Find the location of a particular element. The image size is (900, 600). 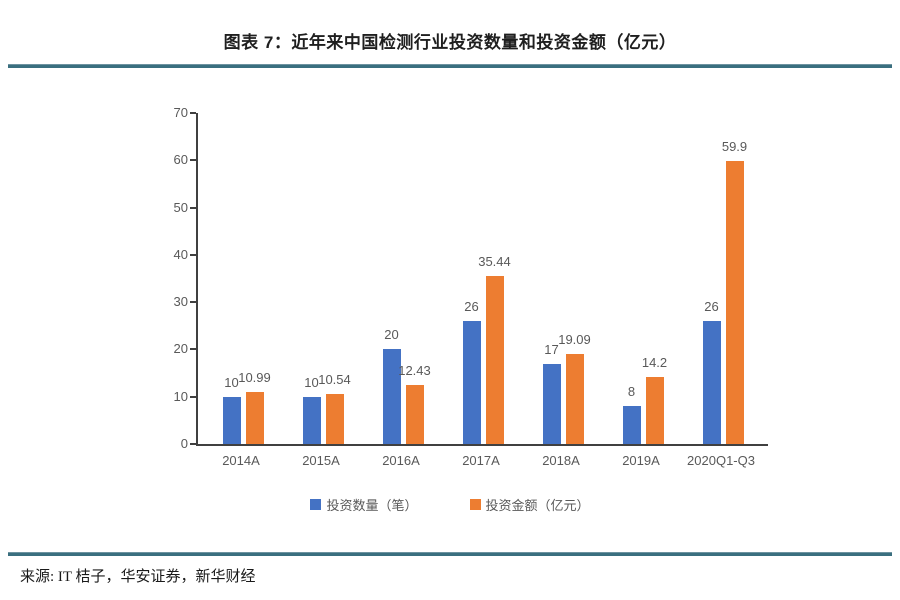

bar-count-2014A is located at coordinates (231, 420).